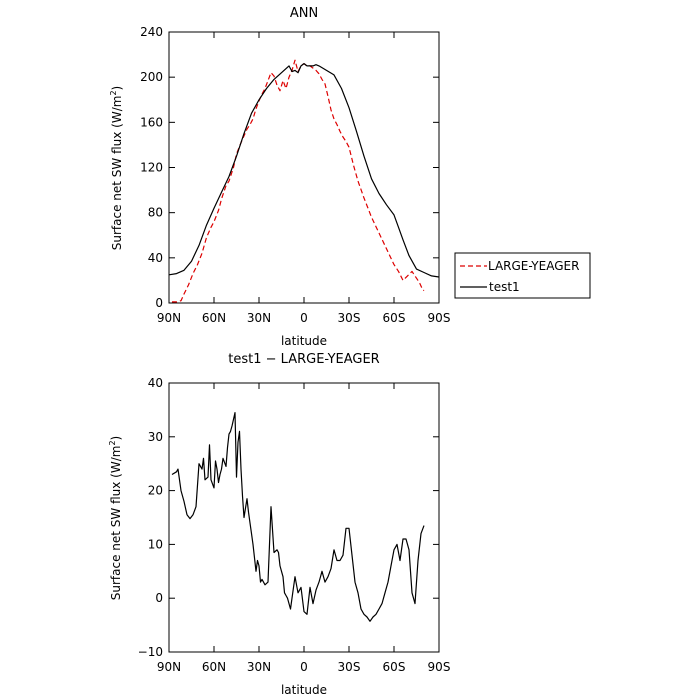 The image size is (700, 700). I want to click on top-chart-title: ANN, so click(304, 13).